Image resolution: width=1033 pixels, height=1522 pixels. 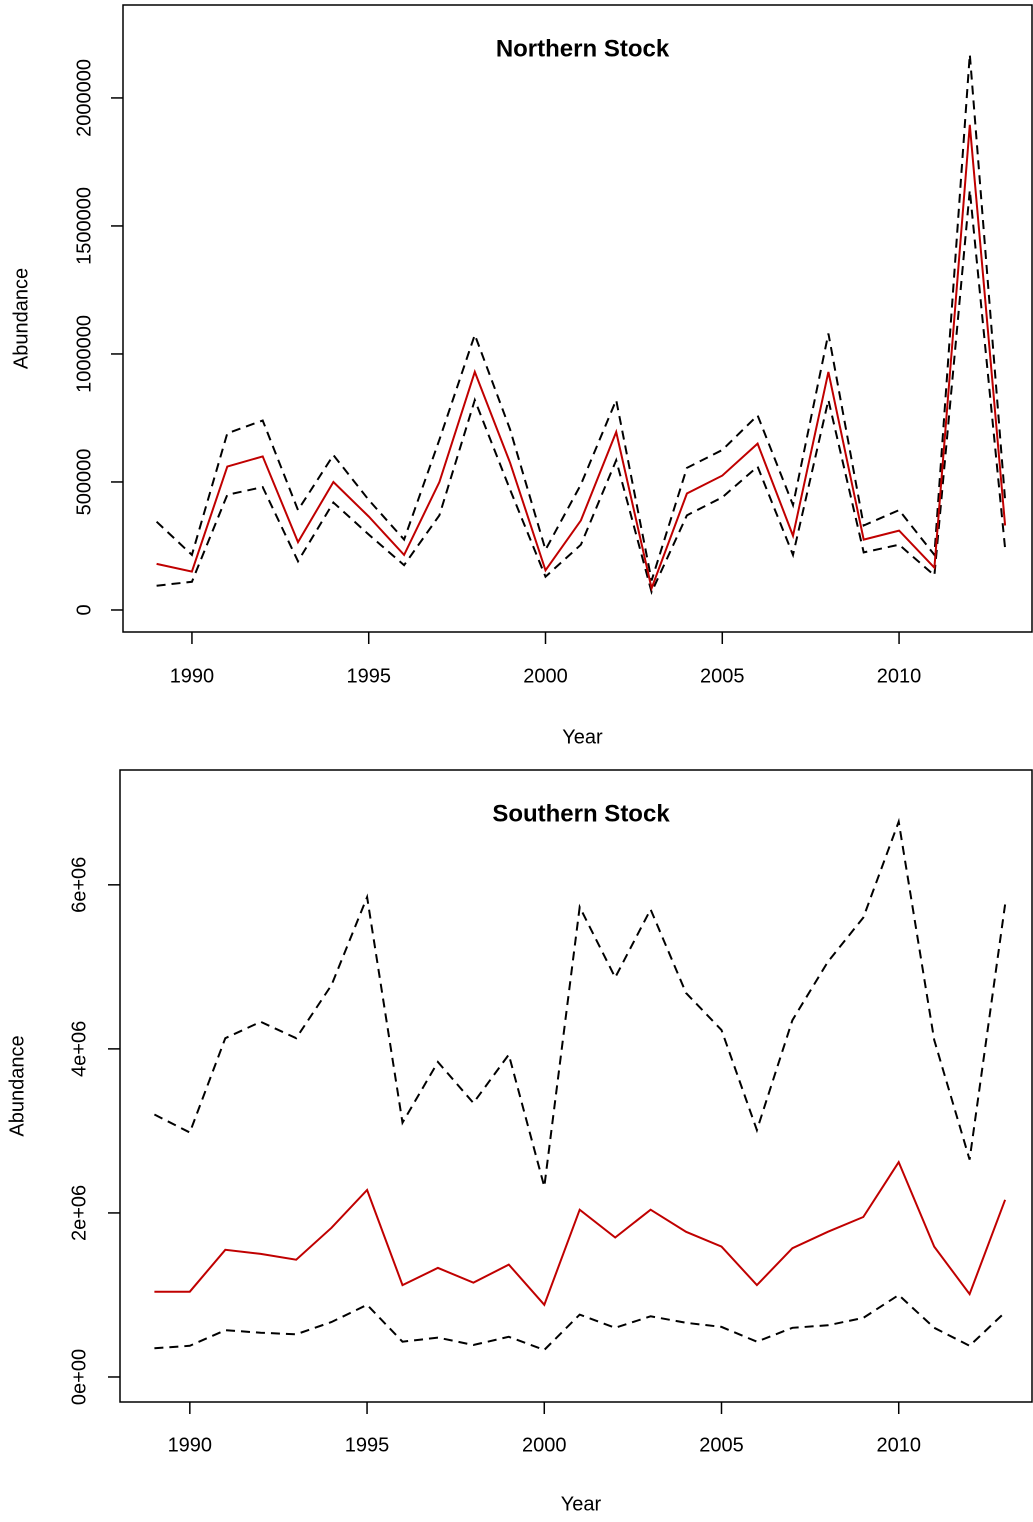 What do you see at coordinates (79, 1213) in the screenshot?
I see `y-tick-label: 2e+06` at bounding box center [79, 1213].